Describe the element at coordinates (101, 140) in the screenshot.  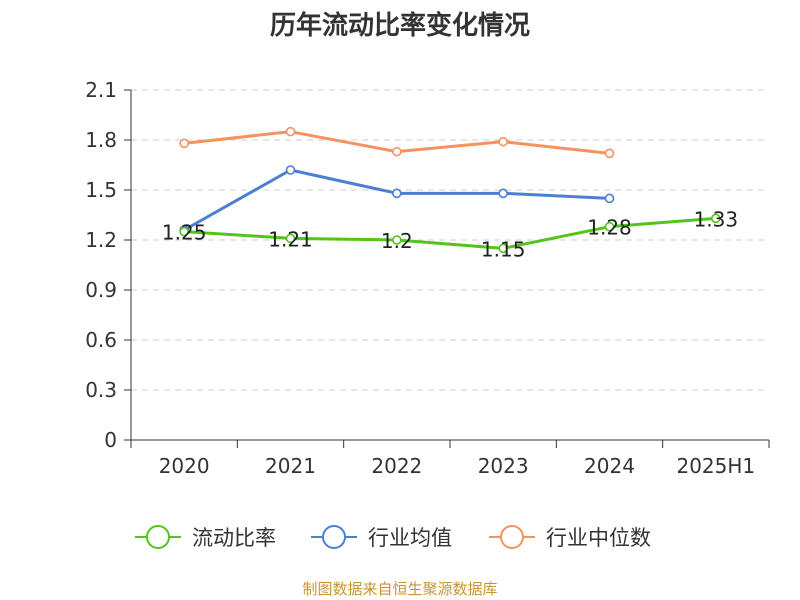
I see `y-tick-label: 1.8` at that location.